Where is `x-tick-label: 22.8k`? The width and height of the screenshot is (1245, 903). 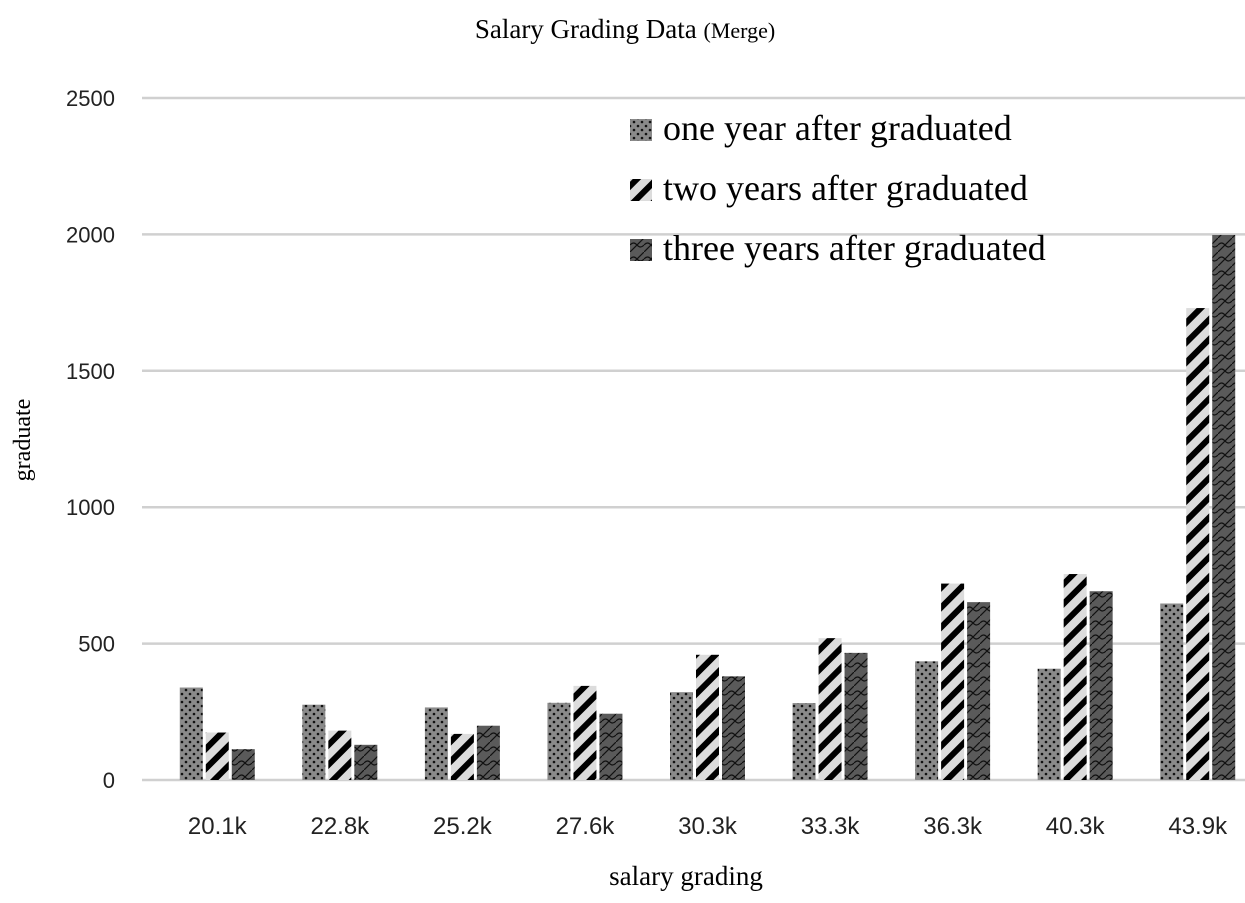
x-tick-label: 22.8k is located at coordinates (340, 826).